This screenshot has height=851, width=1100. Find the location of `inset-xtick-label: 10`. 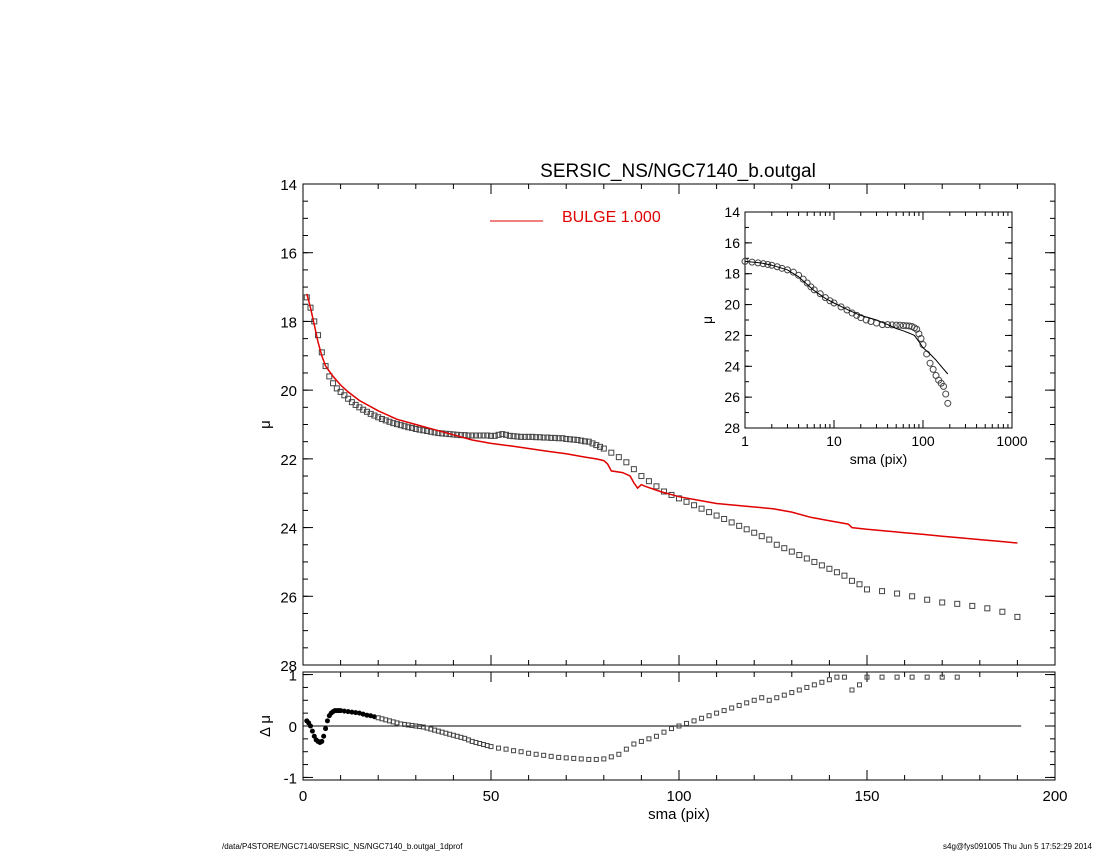

inset-xtick-label: 10 is located at coordinates (834, 441).